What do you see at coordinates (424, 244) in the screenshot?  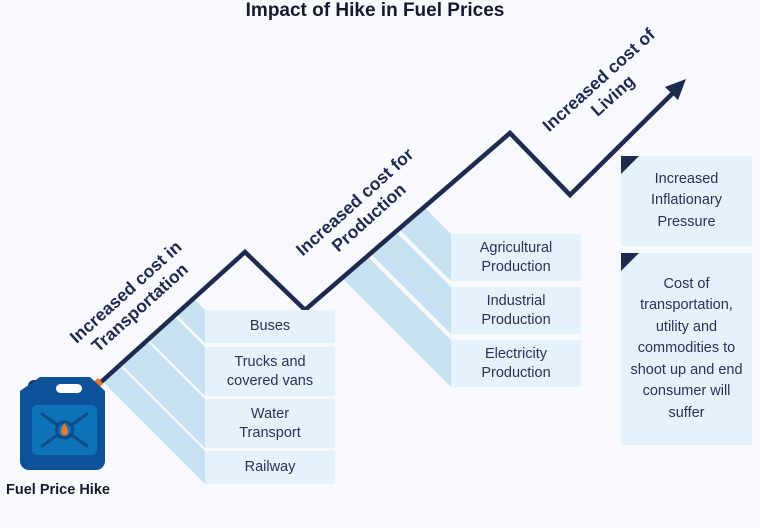 I see `band-agricultural` at bounding box center [424, 244].